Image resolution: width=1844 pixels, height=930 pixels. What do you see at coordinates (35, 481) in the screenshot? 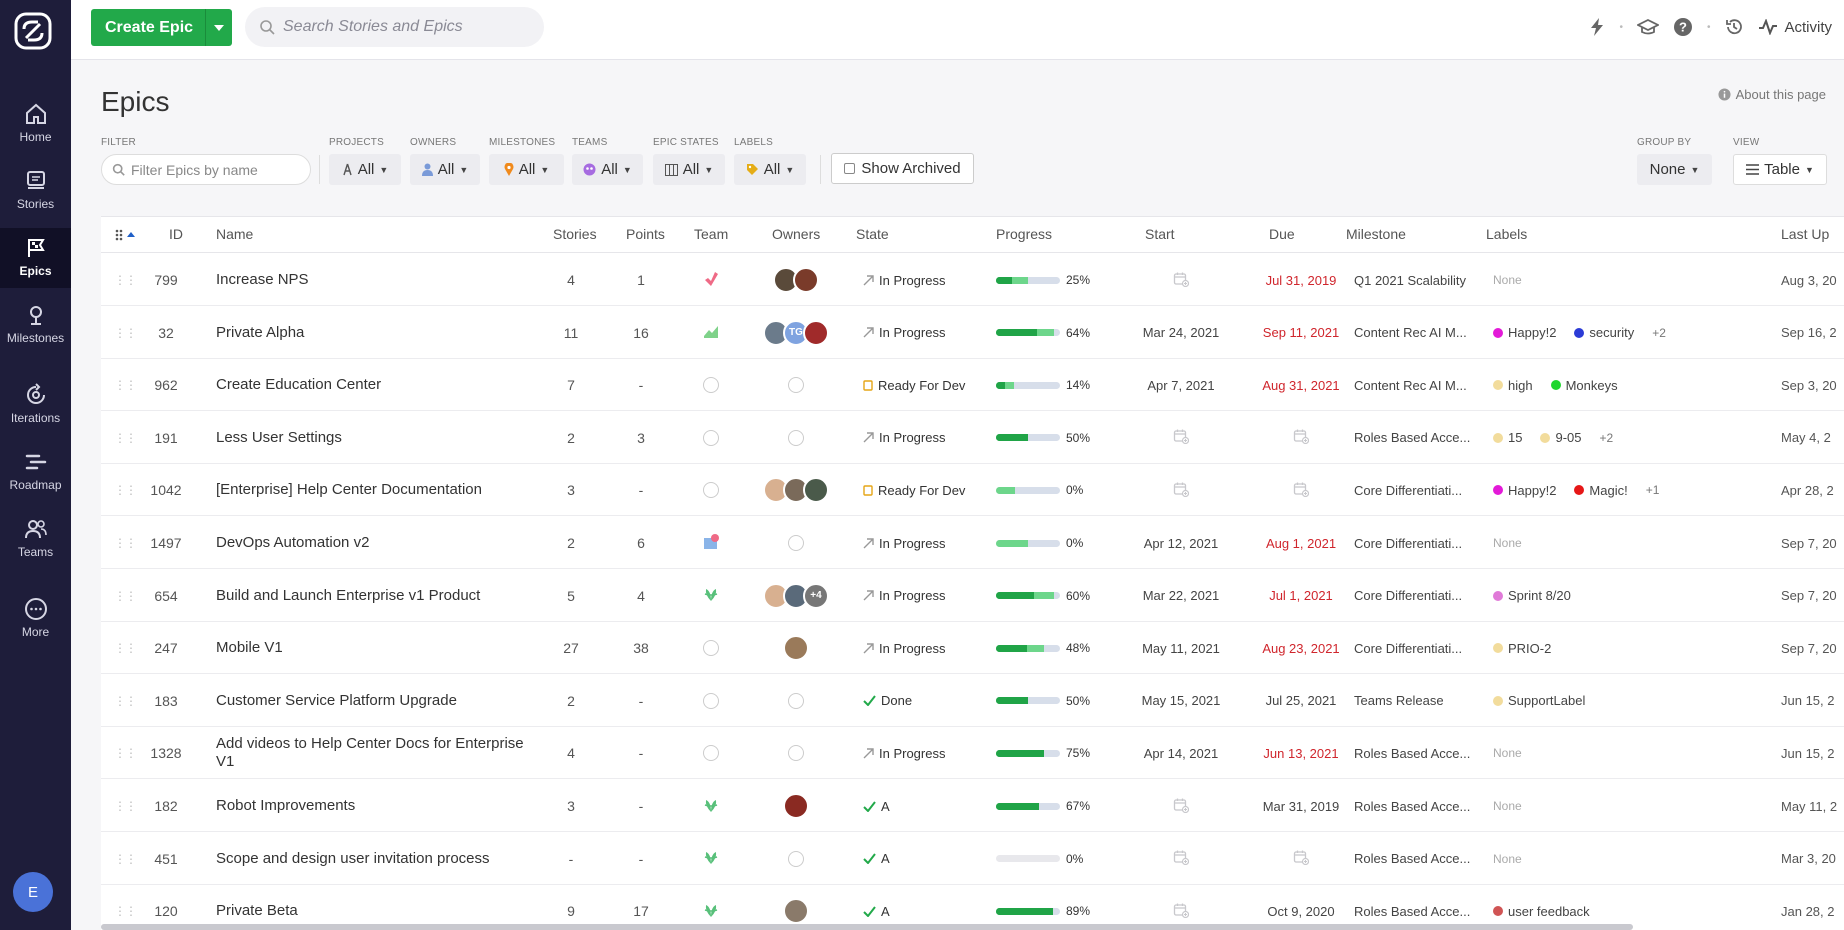
I see `sidebar-item-roadmap: Roadmap` at bounding box center [35, 481].